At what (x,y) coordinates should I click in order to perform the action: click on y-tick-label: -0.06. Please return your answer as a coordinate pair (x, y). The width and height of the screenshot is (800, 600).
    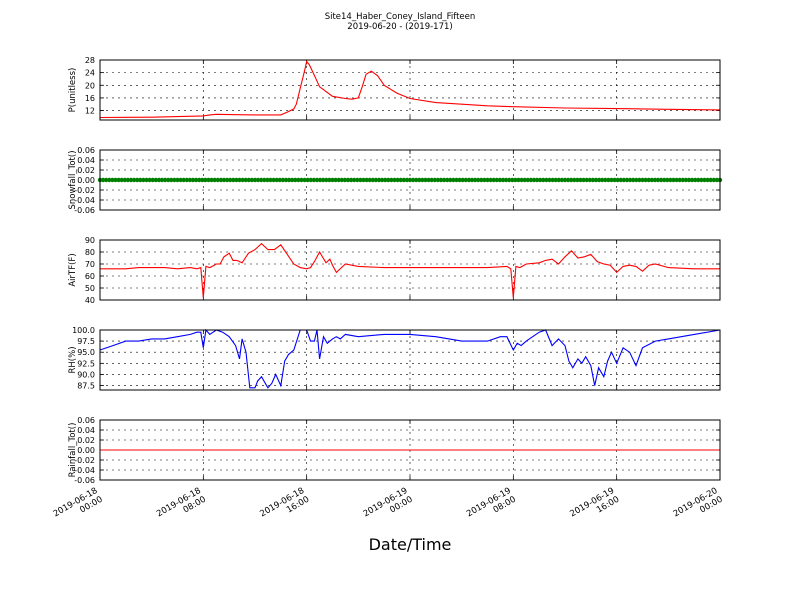
    Looking at the image, I should click on (84, 210).